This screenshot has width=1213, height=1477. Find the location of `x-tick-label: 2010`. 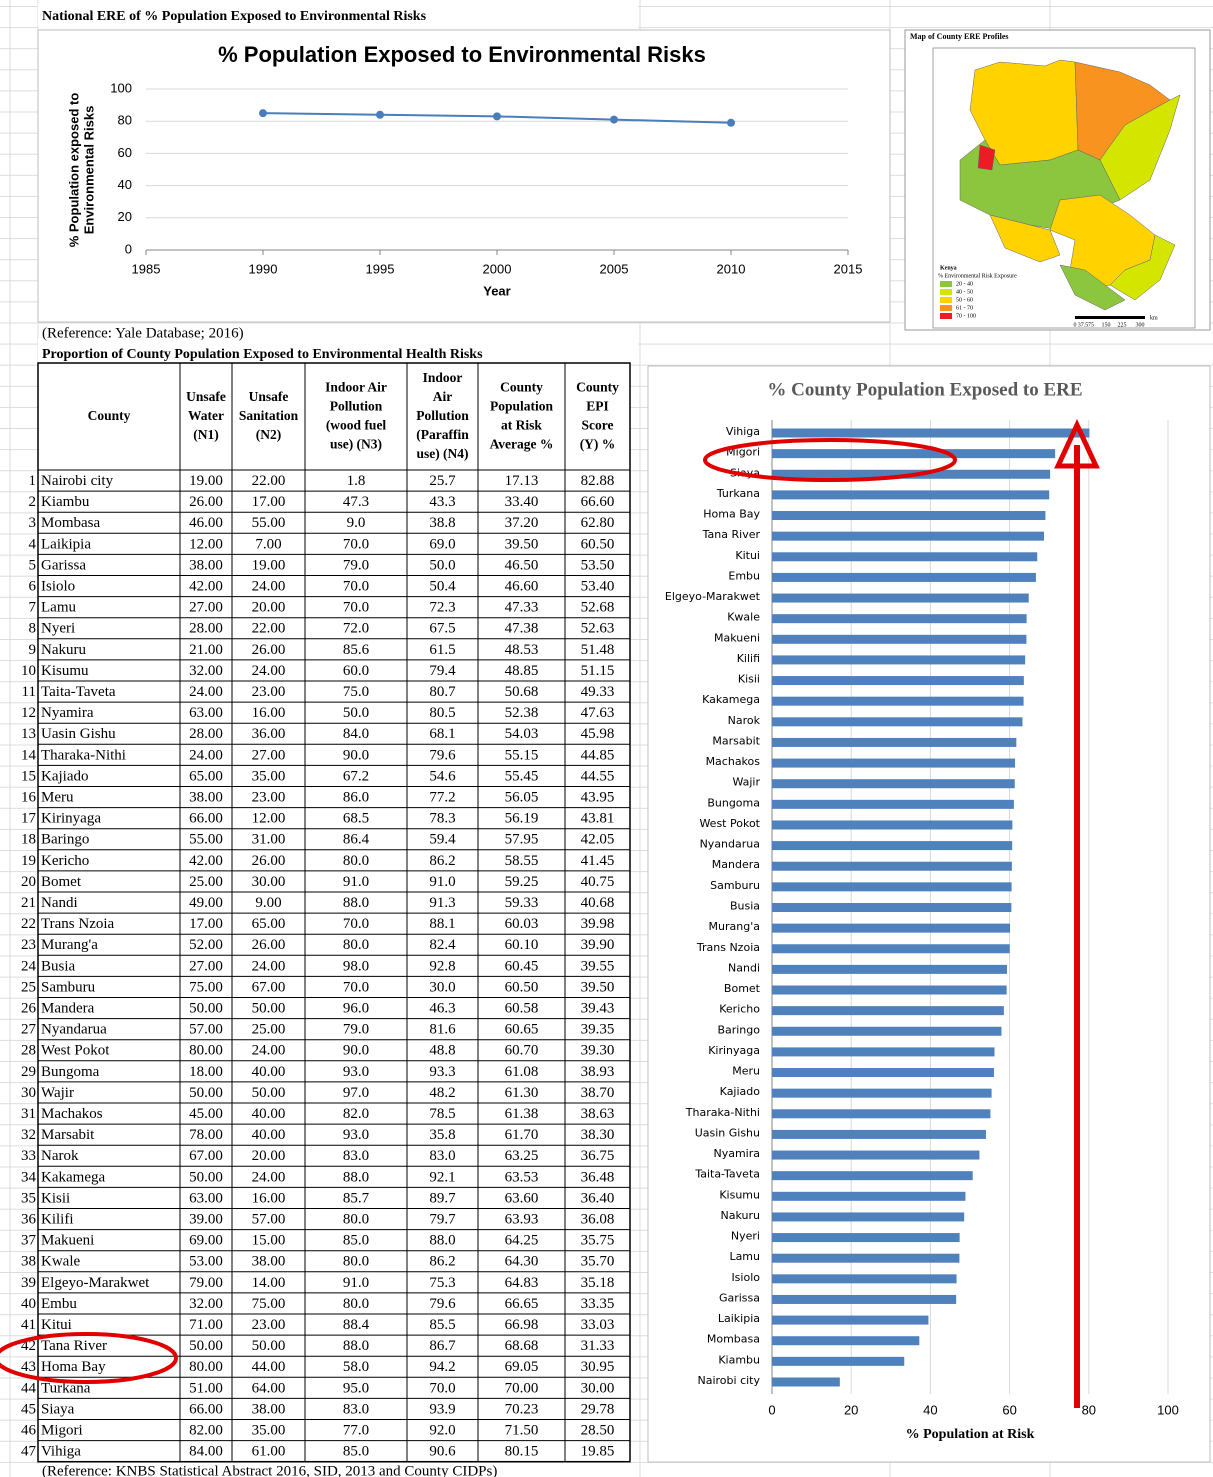

x-tick-label: 2010 is located at coordinates (731, 268).